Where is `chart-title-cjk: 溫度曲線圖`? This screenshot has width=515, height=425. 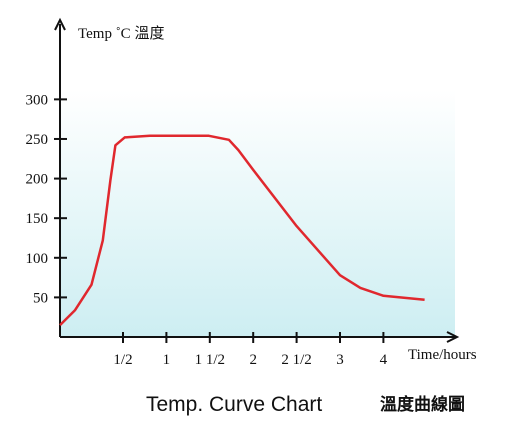
chart-title-cjk: 溫度曲線圖 is located at coordinates (422, 404).